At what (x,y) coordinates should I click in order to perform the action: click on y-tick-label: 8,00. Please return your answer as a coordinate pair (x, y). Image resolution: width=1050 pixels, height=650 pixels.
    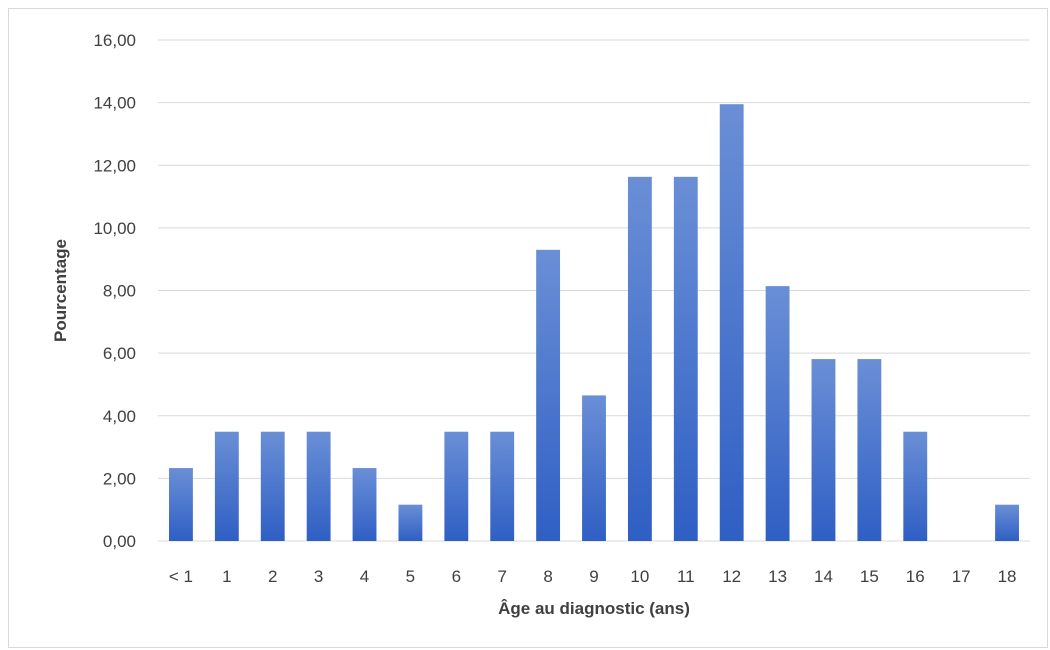
    Looking at the image, I should click on (119, 291).